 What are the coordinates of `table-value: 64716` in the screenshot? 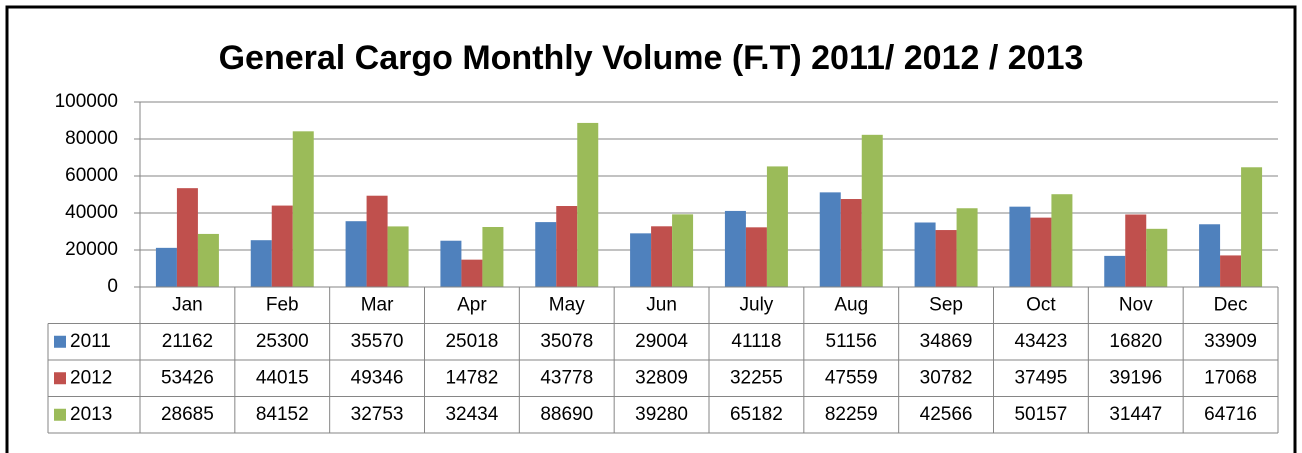 It's located at (1230, 414).